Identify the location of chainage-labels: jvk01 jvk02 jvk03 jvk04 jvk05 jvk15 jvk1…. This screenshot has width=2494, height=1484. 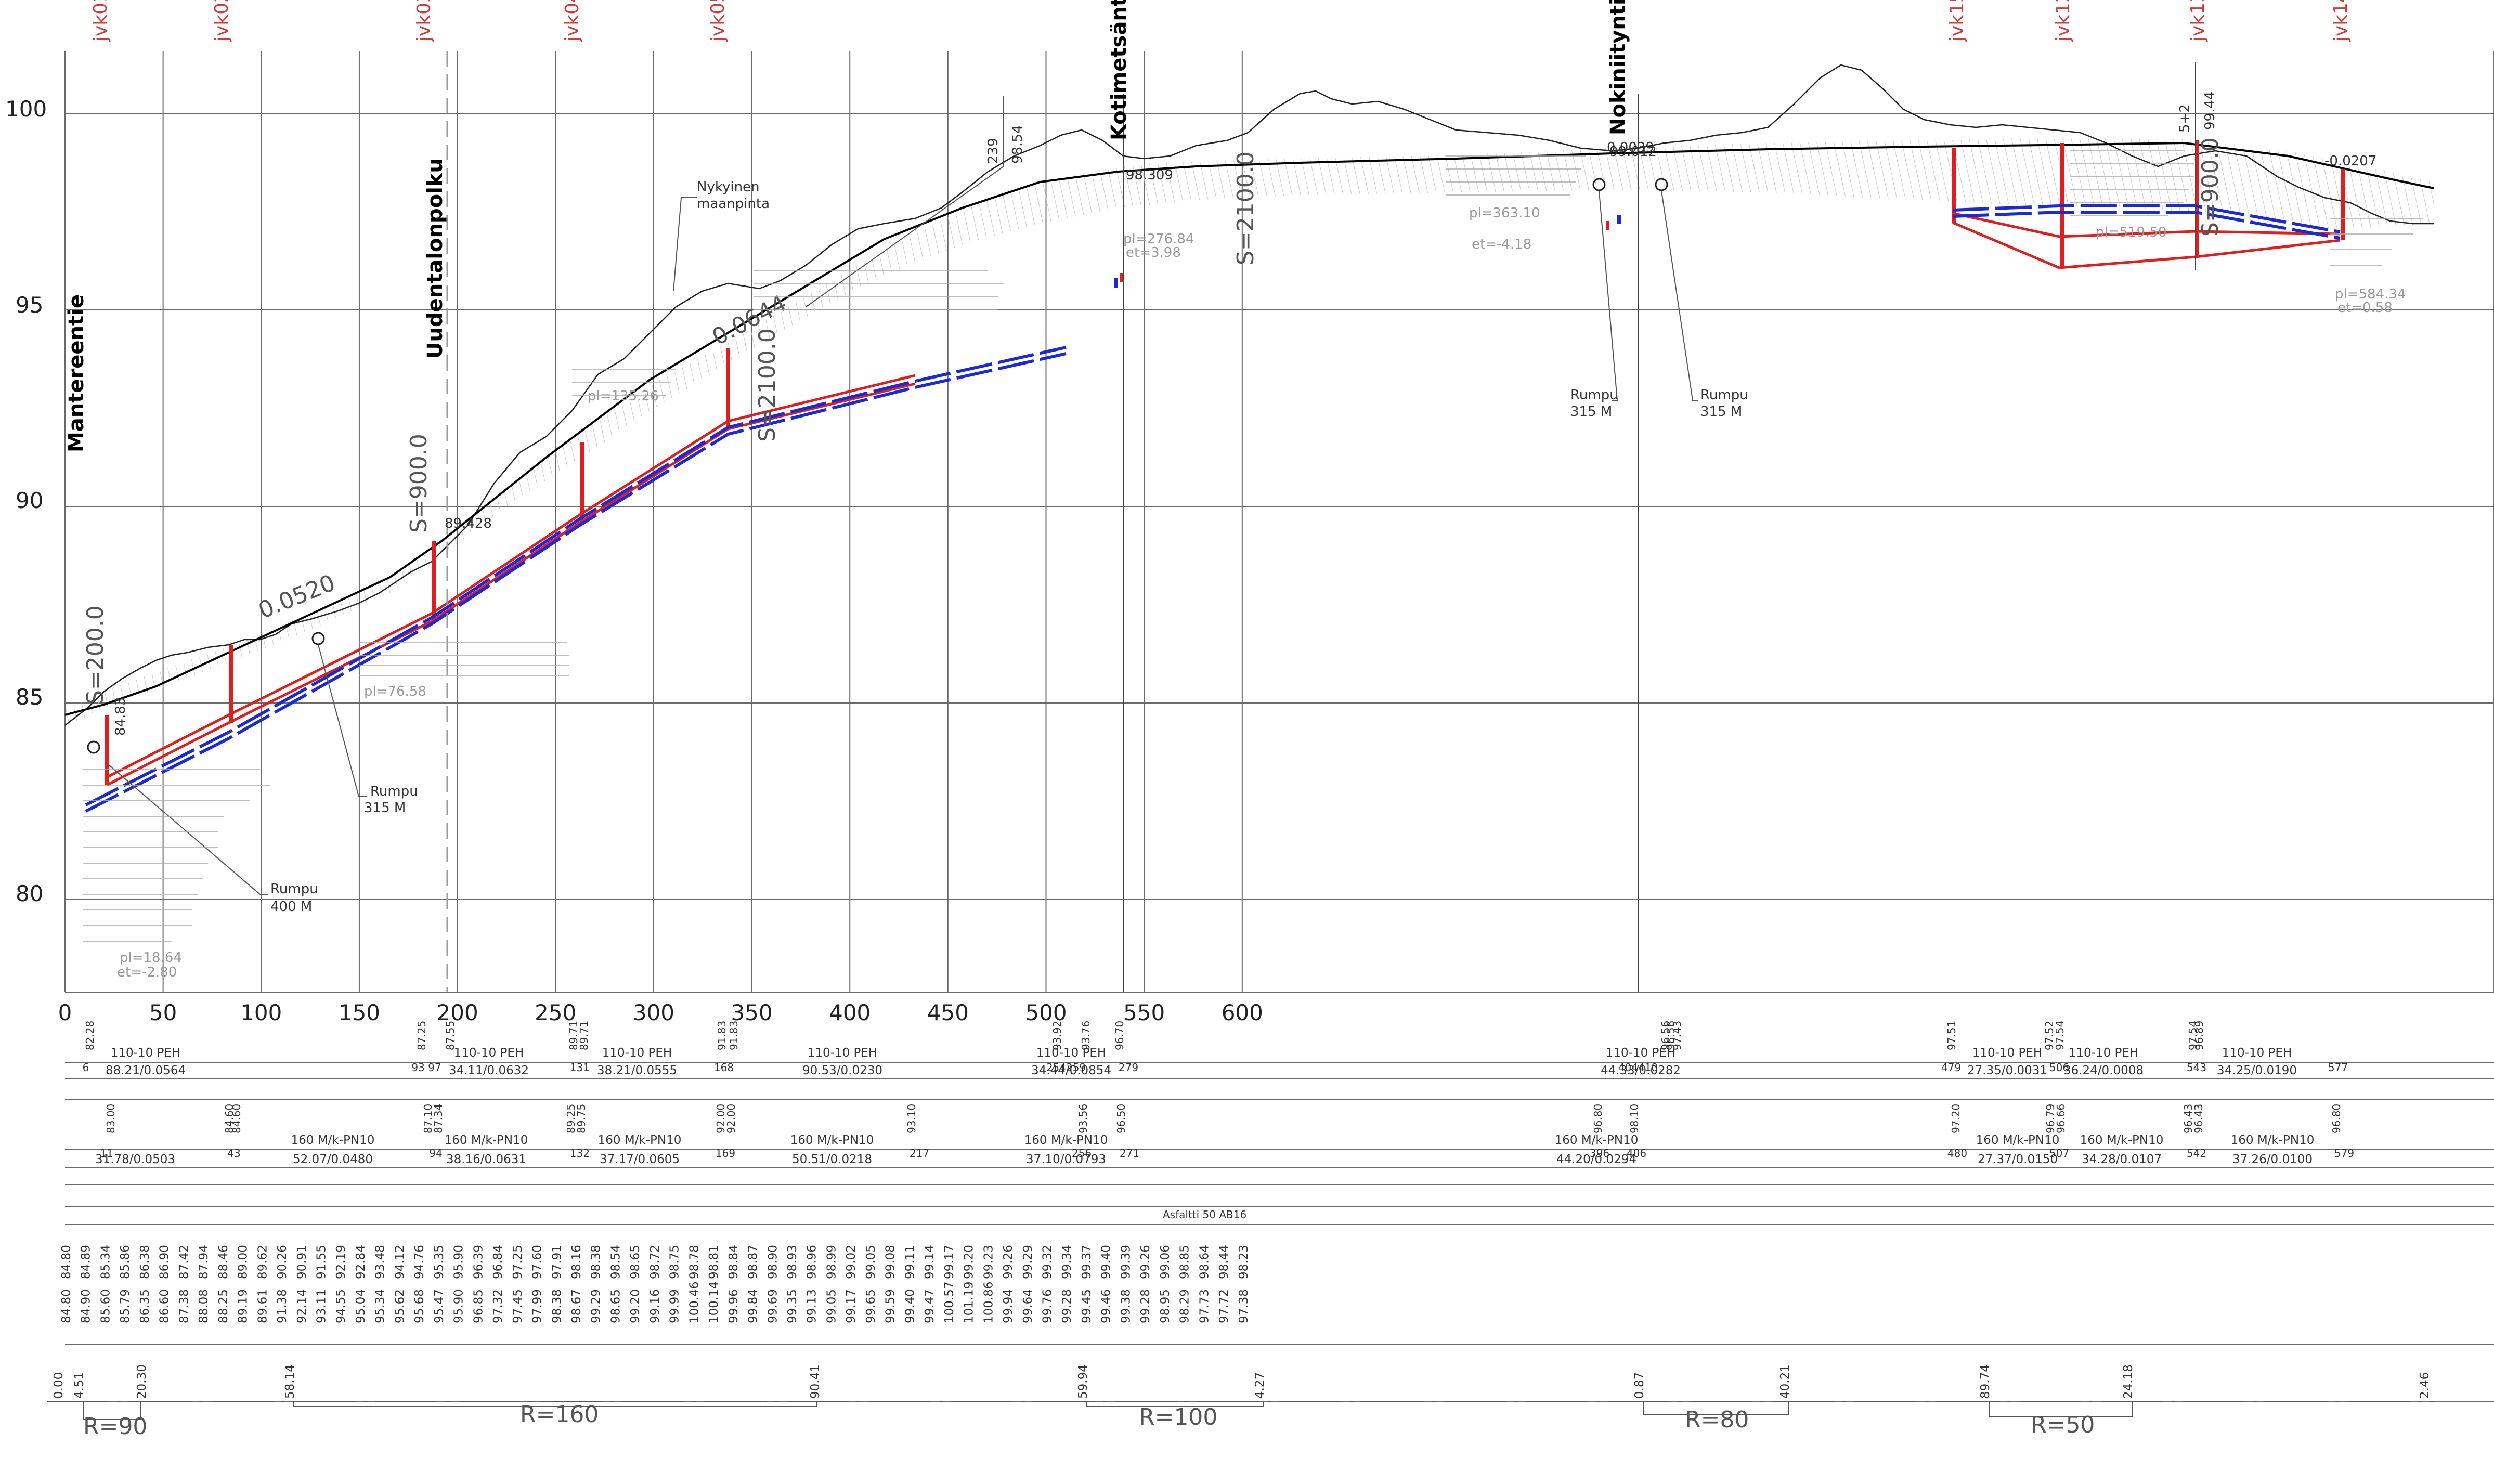
(1221, 21).